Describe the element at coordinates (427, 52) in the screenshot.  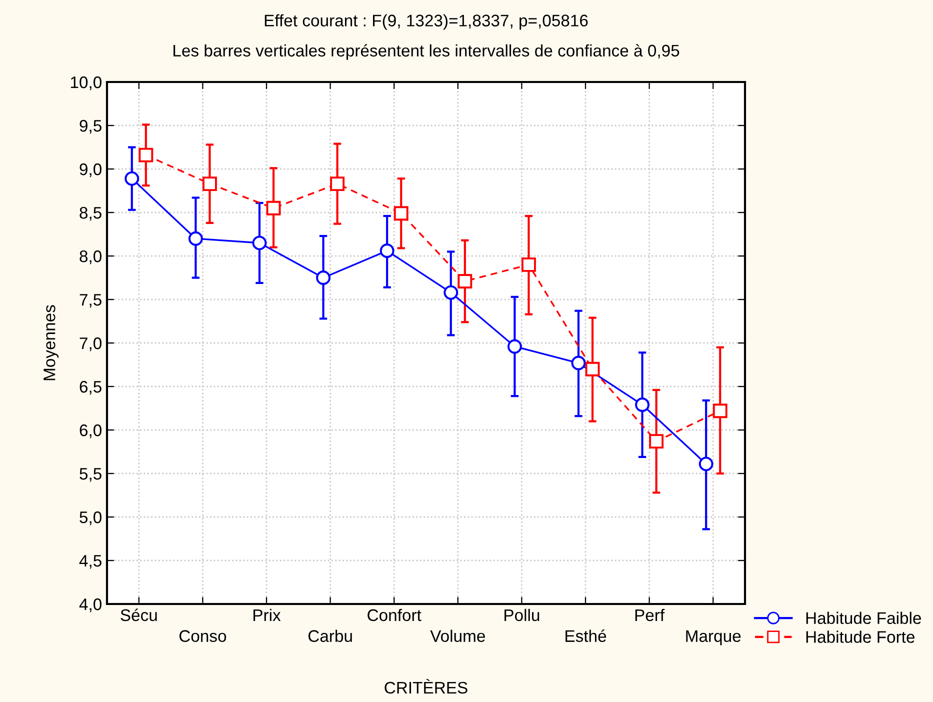
I see `chart-subtitle: Les barres verticales représentent les intervalles de confiance à 0,95` at that location.